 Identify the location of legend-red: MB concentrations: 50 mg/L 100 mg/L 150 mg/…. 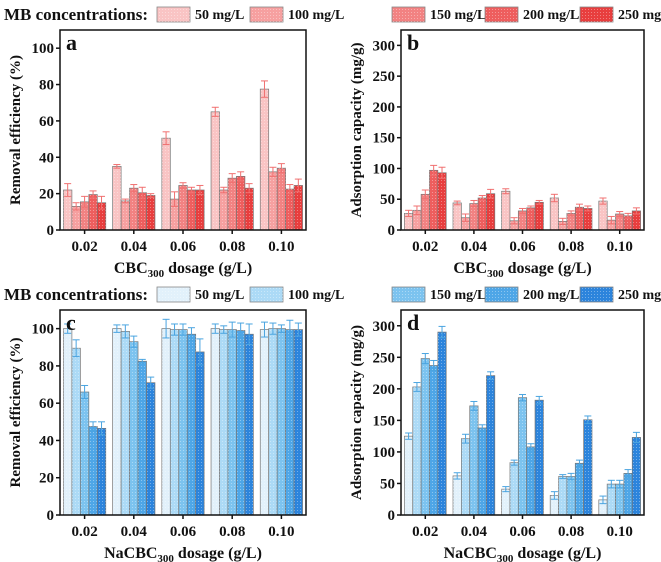
(332, 14).